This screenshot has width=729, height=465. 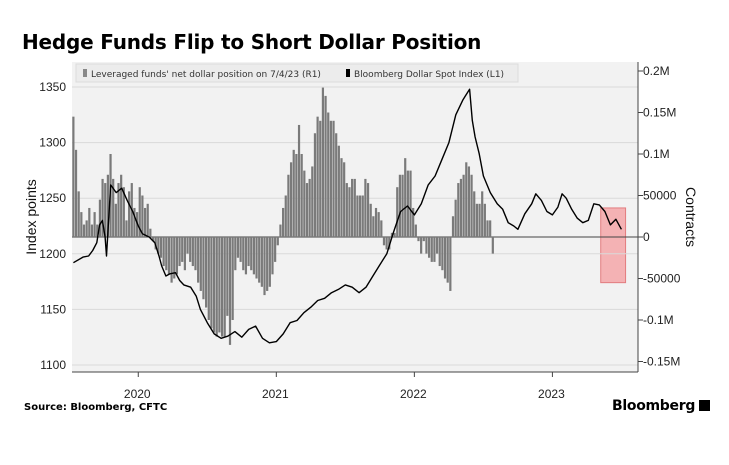 I want to click on brand-logo: Bloomberg, so click(x=661, y=406).